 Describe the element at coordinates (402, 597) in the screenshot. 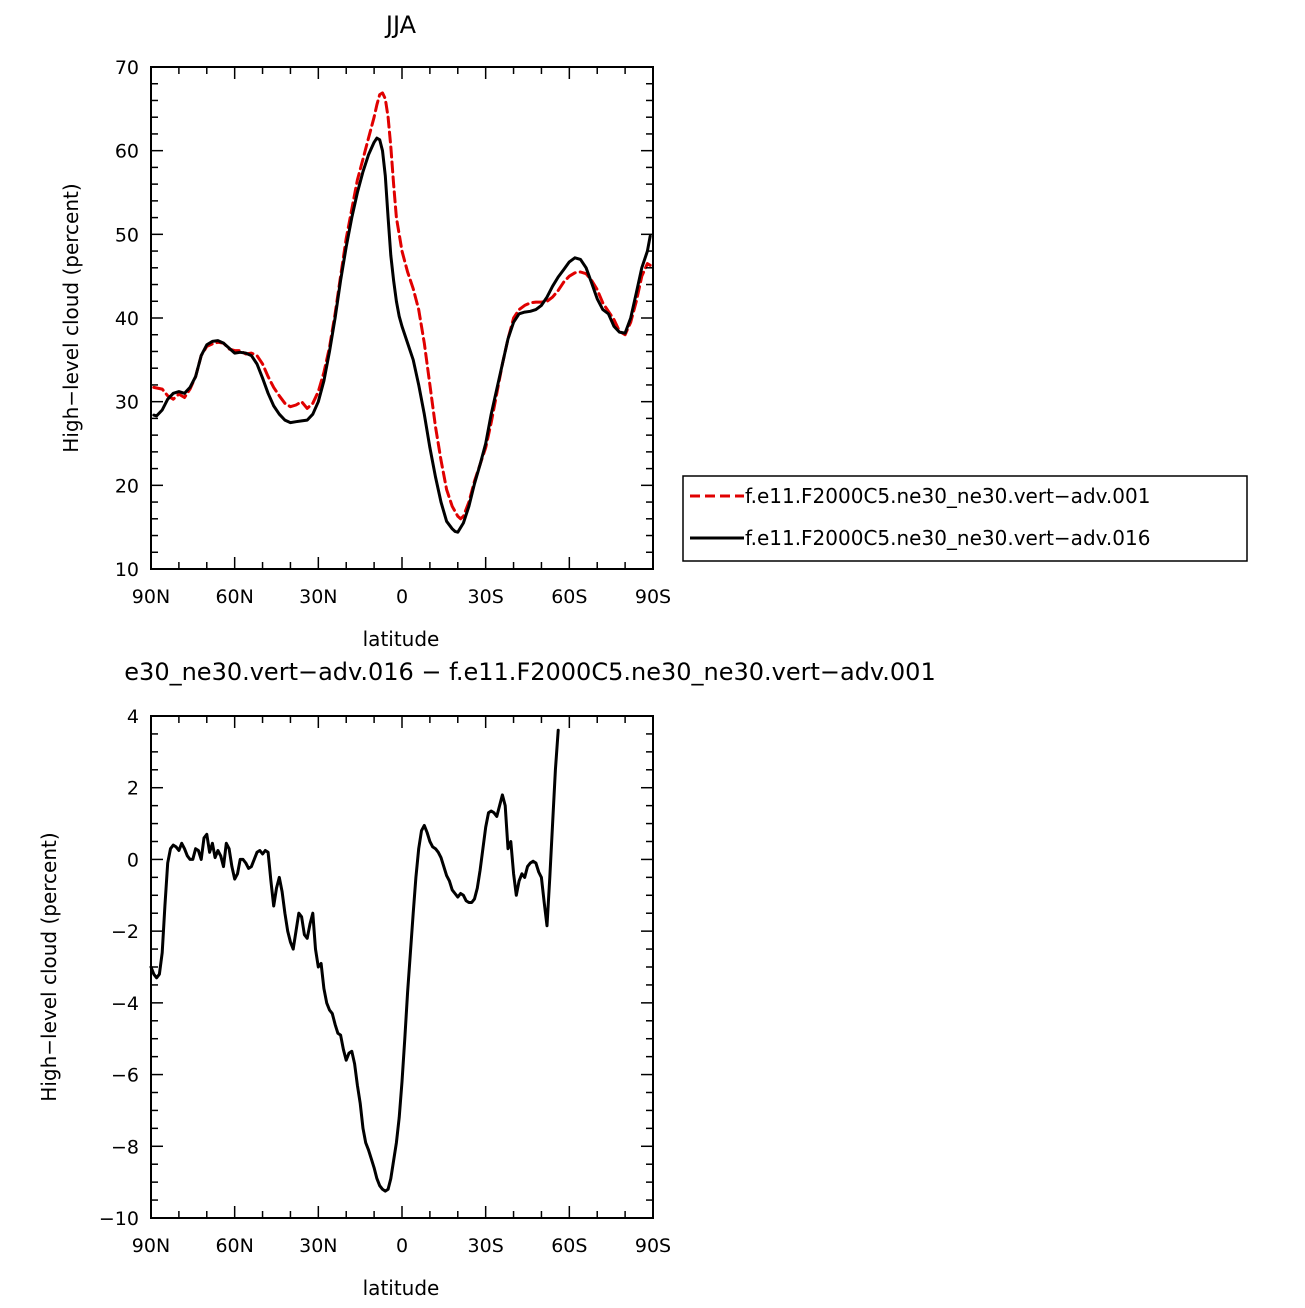

I see `top-chart-x-tick-label: 0` at that location.